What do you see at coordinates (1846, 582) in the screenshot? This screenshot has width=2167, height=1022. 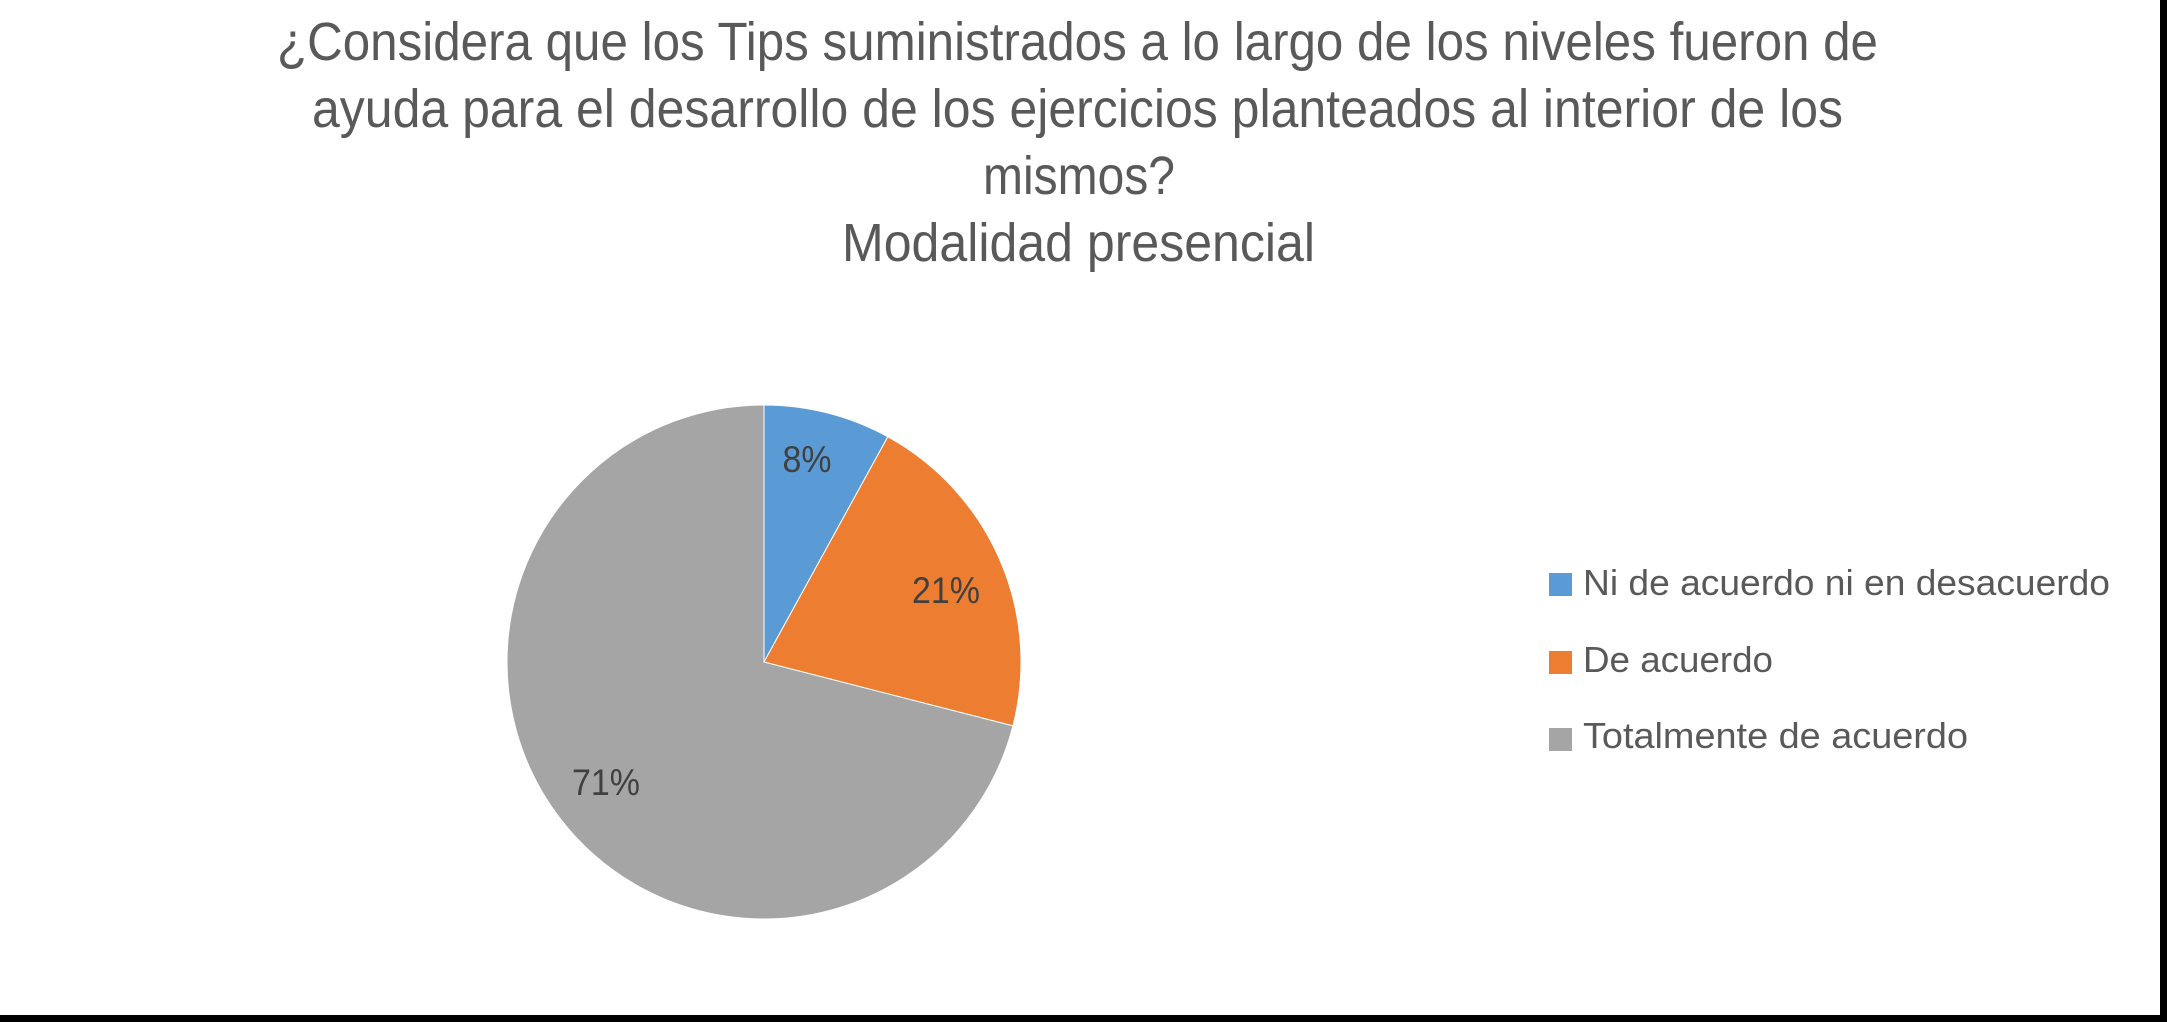 I see `legend-label: Ni de acuerdo ni en desacuerdo` at bounding box center [1846, 582].